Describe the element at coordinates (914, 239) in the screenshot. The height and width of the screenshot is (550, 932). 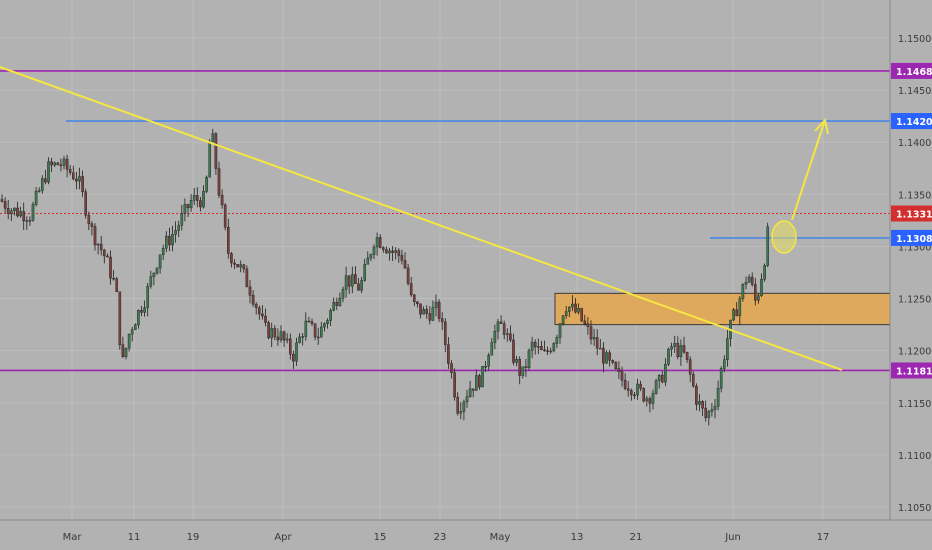
I see `price-tag: 1.13082` at that location.